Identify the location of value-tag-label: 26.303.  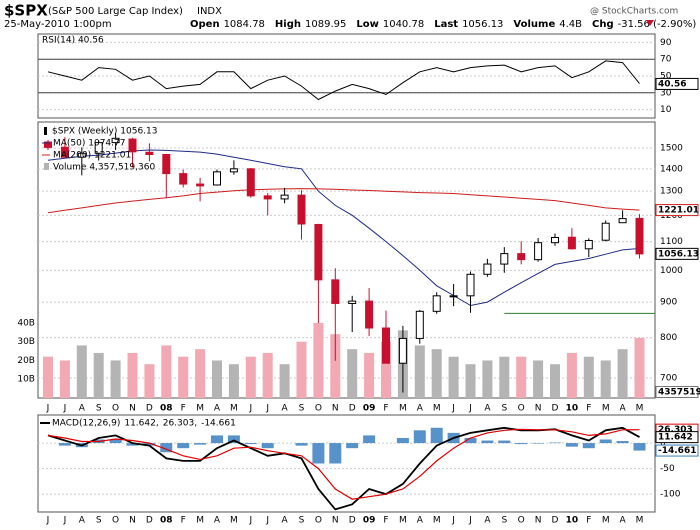
(675, 430).